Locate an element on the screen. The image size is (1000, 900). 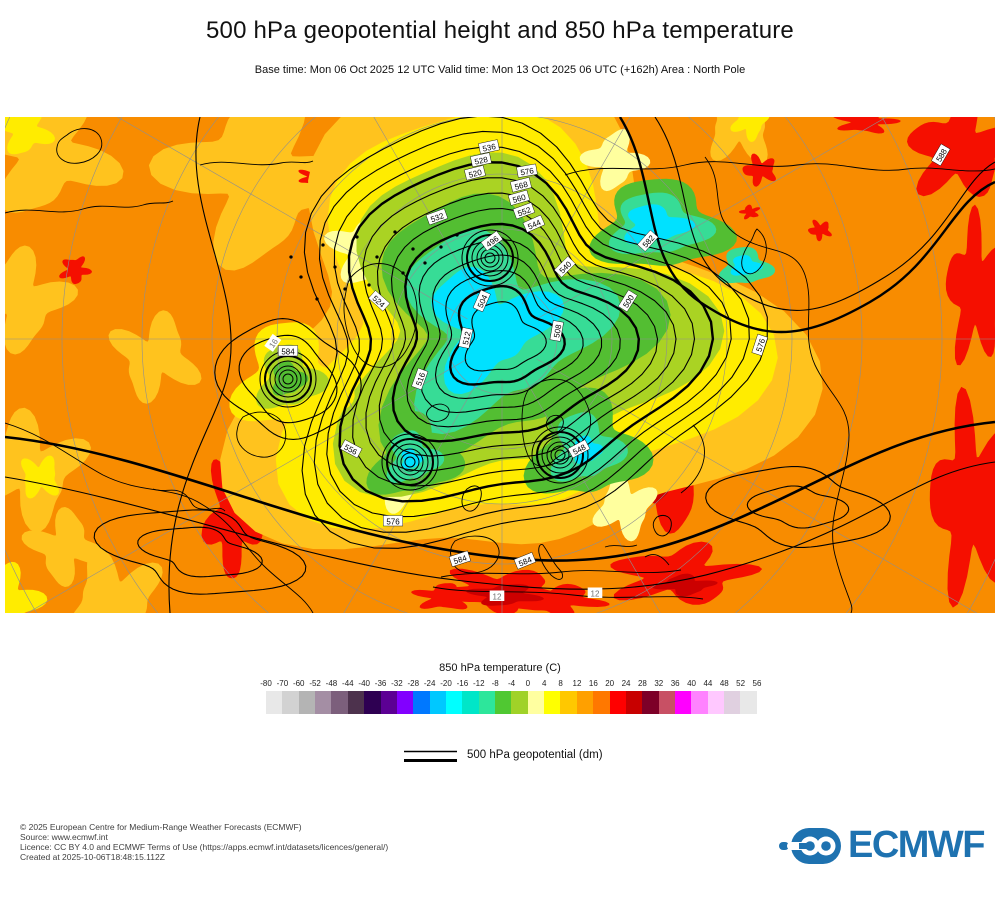
contour-label: 532 is located at coordinates (437, 217).